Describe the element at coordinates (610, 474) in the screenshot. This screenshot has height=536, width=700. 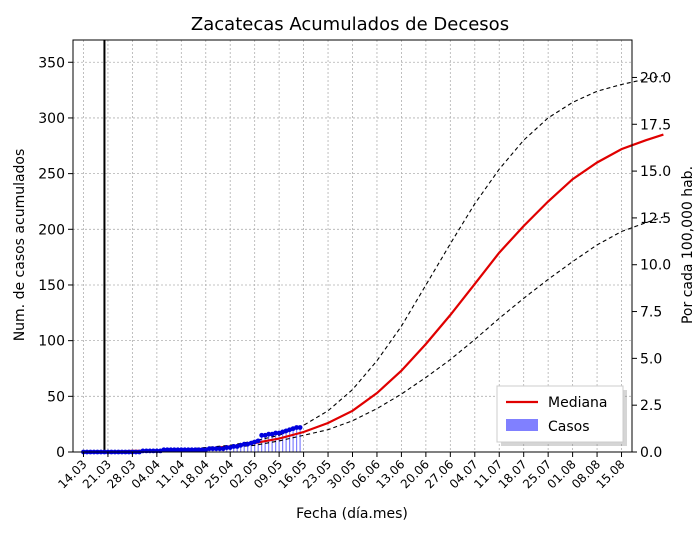
I see `x-tick-label: 15.08` at that location.